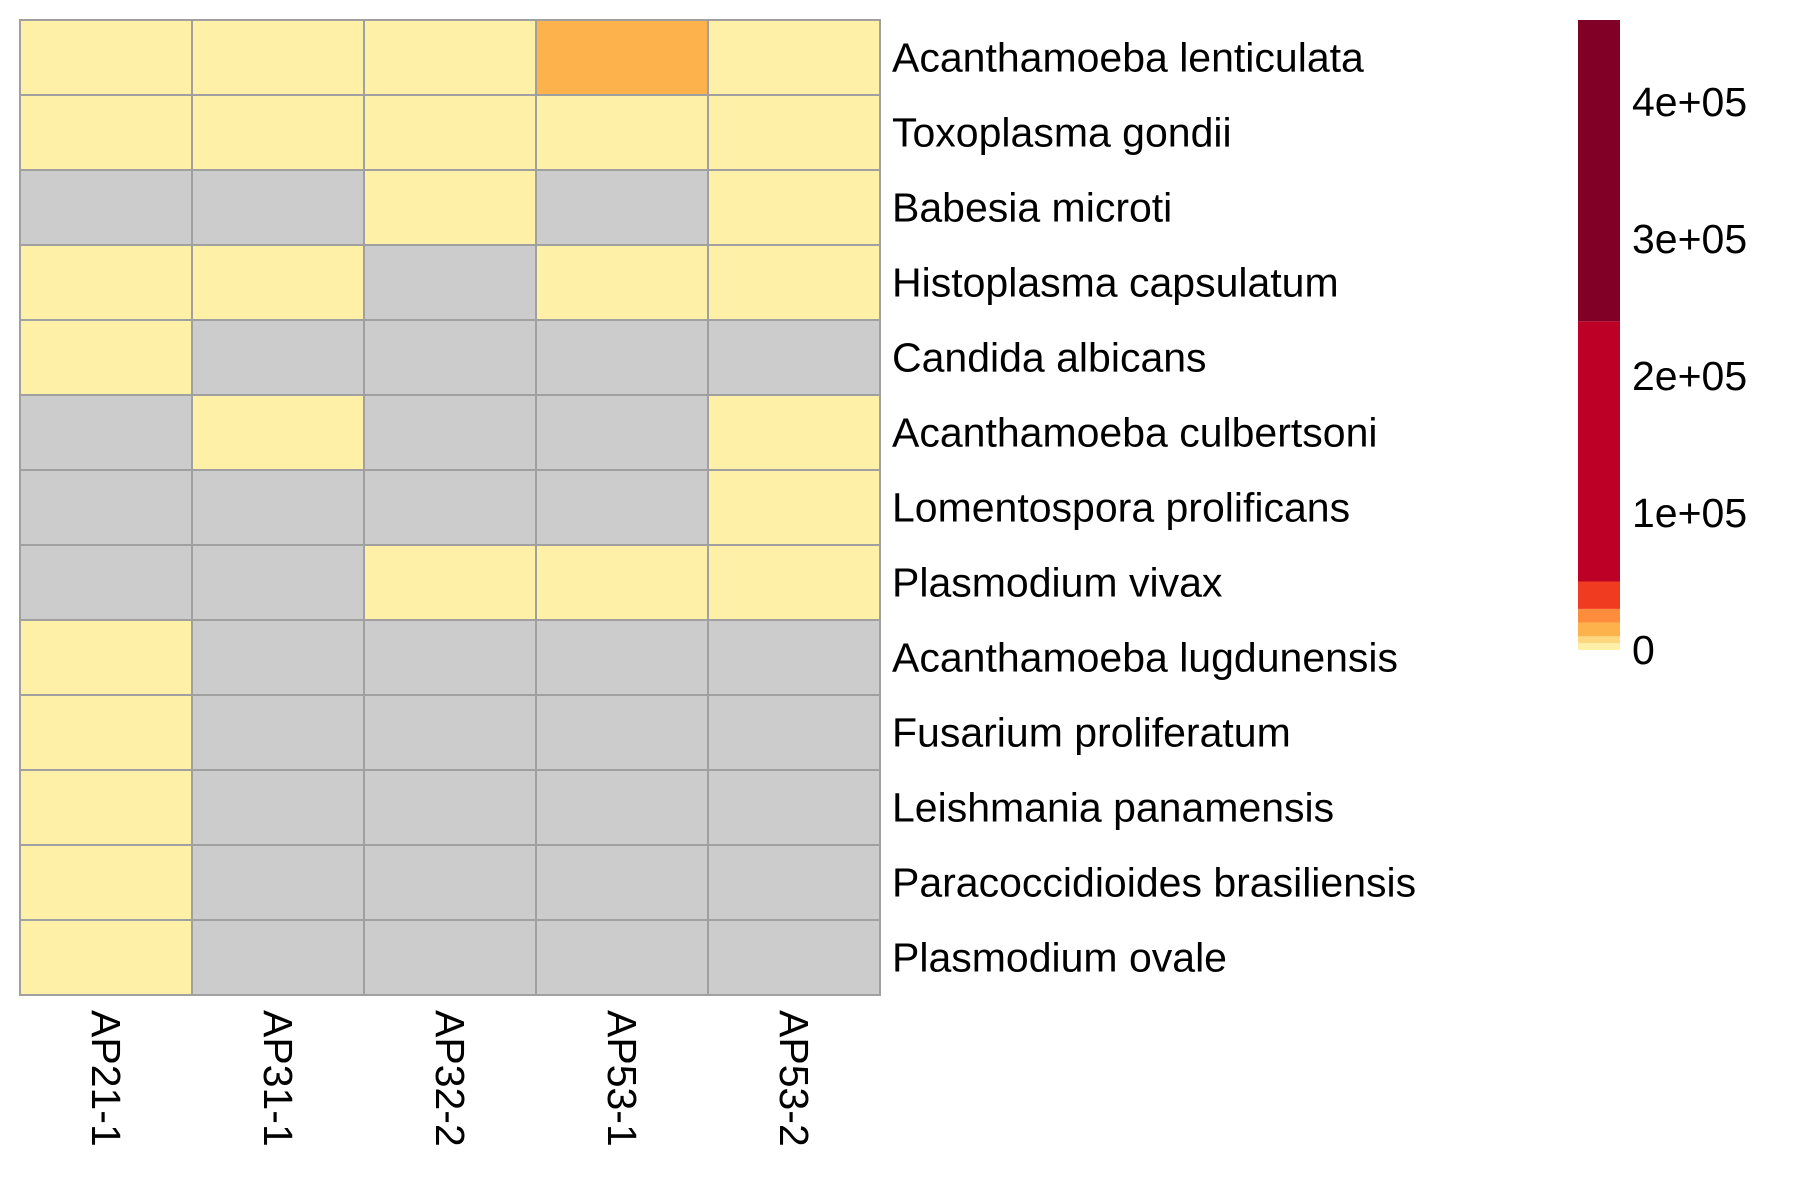 The image size is (1800, 1200). Describe the element at coordinates (1113, 808) in the screenshot. I see `row-label: Leishmania panamensis` at that location.